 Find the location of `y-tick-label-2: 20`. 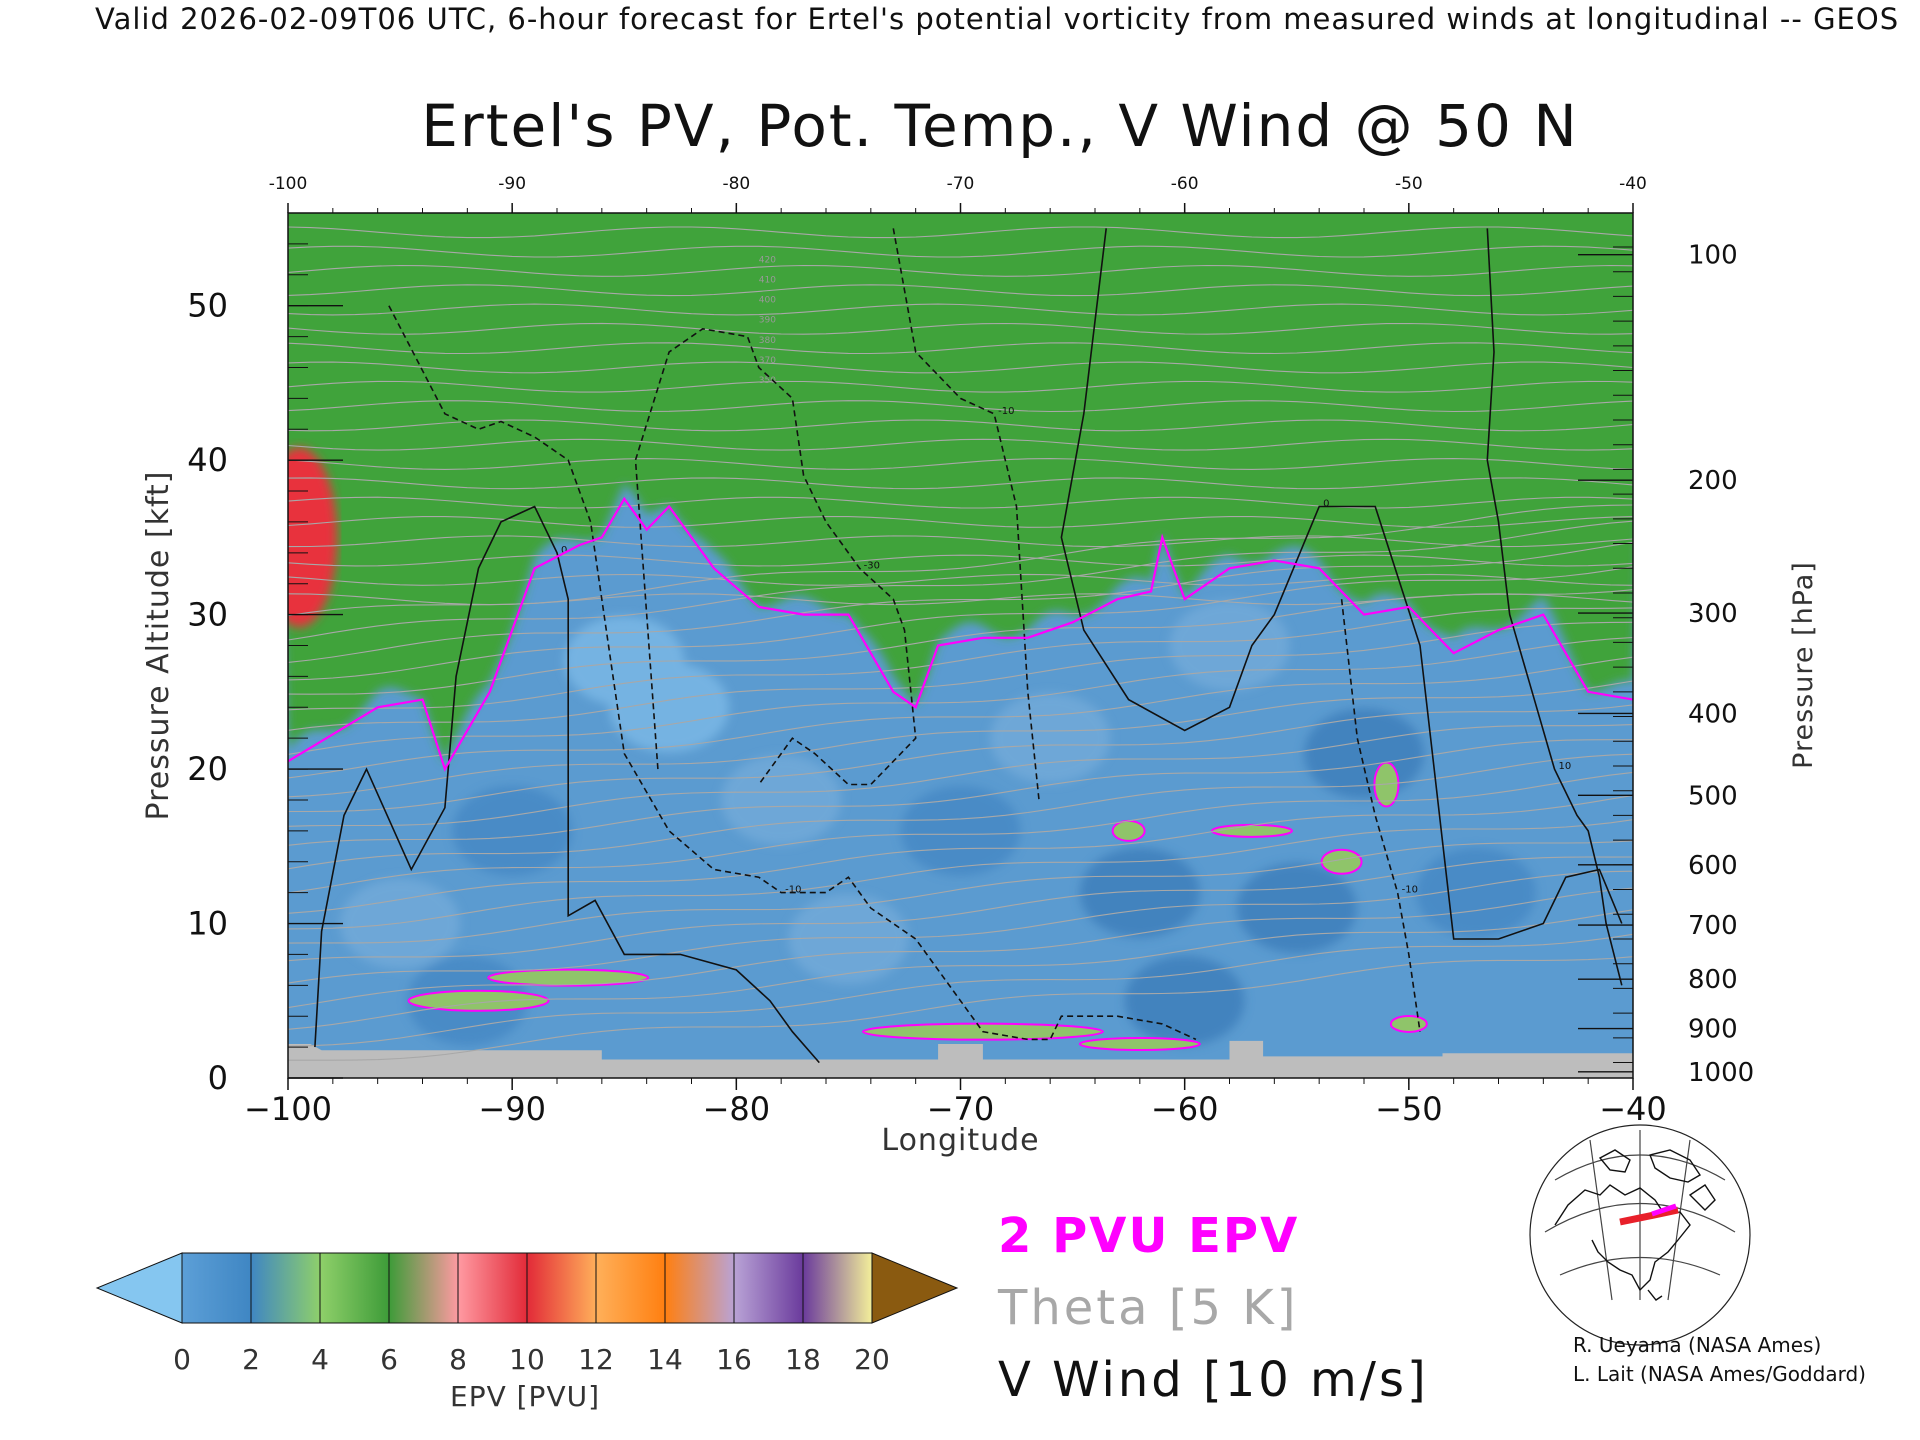

y-tick-label-2: 20 is located at coordinates (207, 769).